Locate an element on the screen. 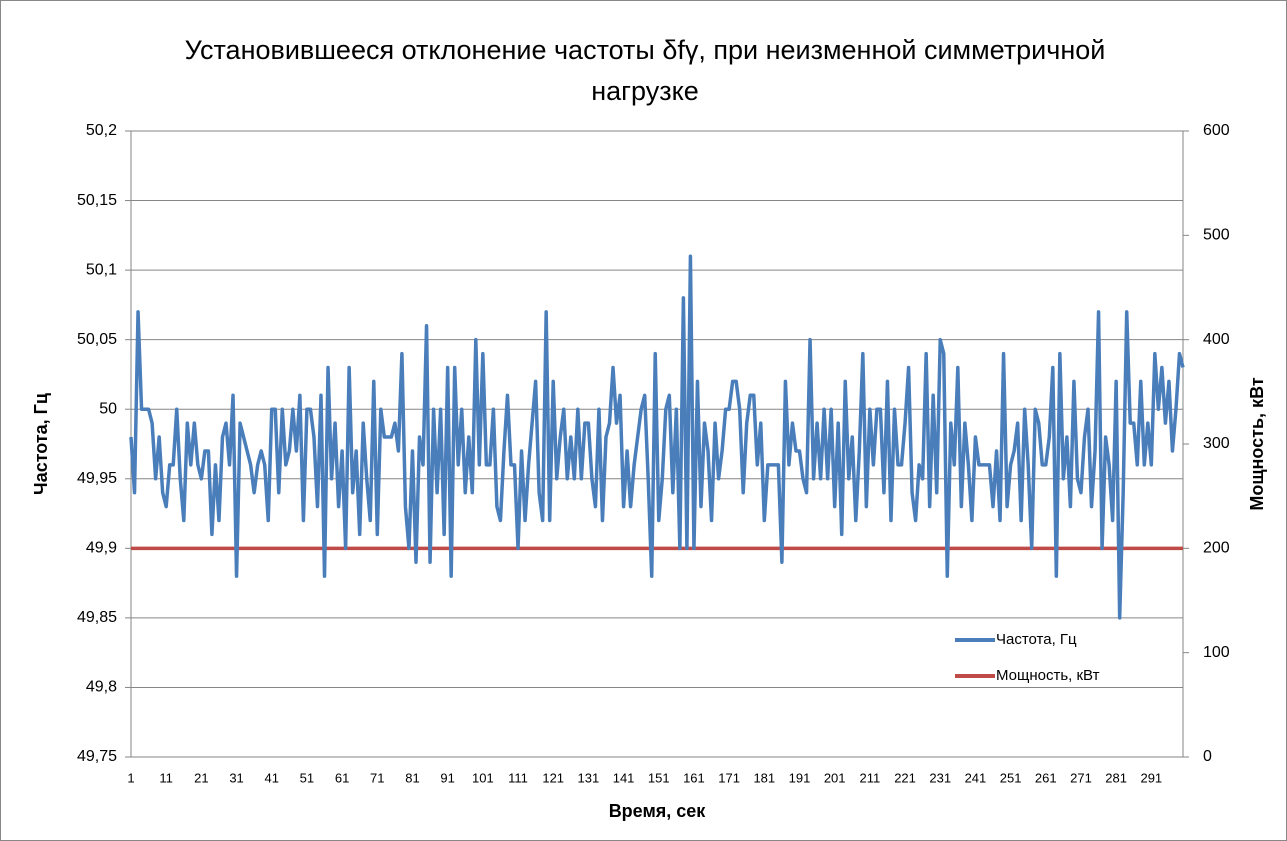 Image resolution: width=1287 pixels, height=841 pixels. x-tick-label: 141 is located at coordinates (624, 777).